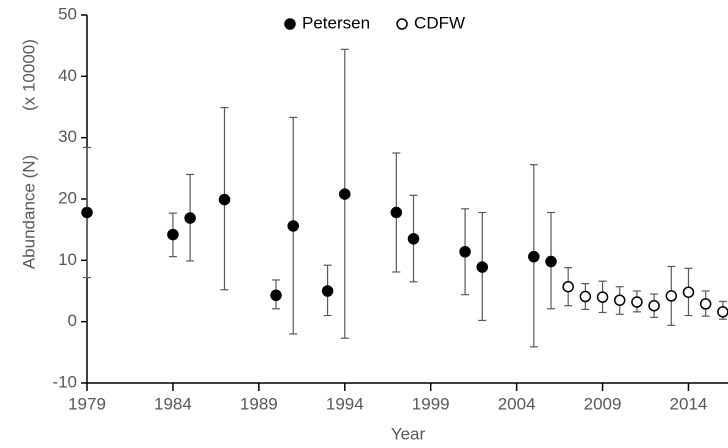 This screenshot has height=448, width=728. Describe the element at coordinates (87, 403) in the screenshot. I see `x-tick-label: 1979` at that location.